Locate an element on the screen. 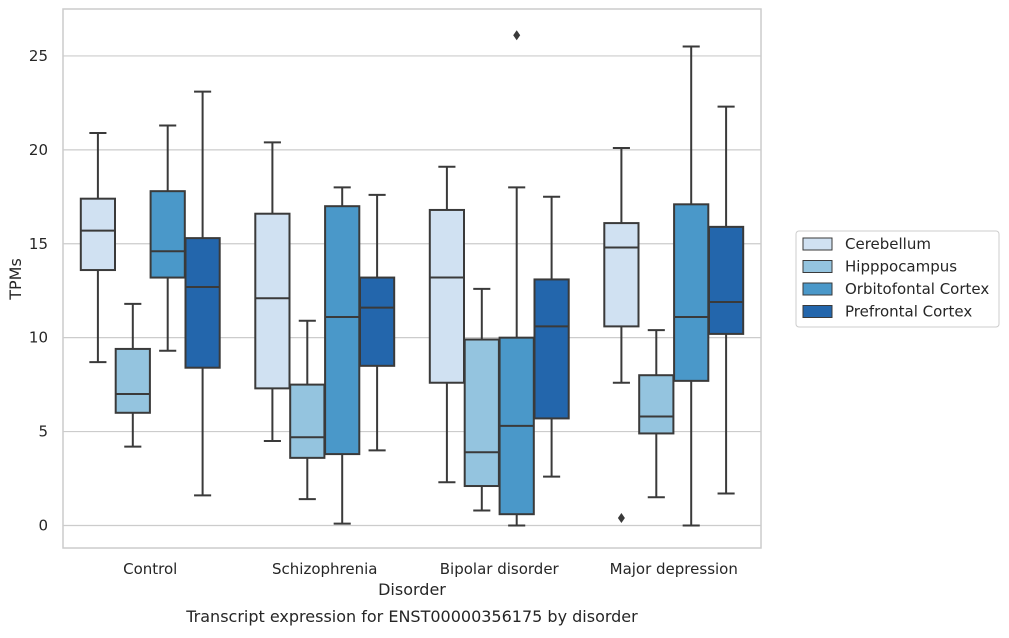  y-tick-label: 5 is located at coordinates (43, 432).